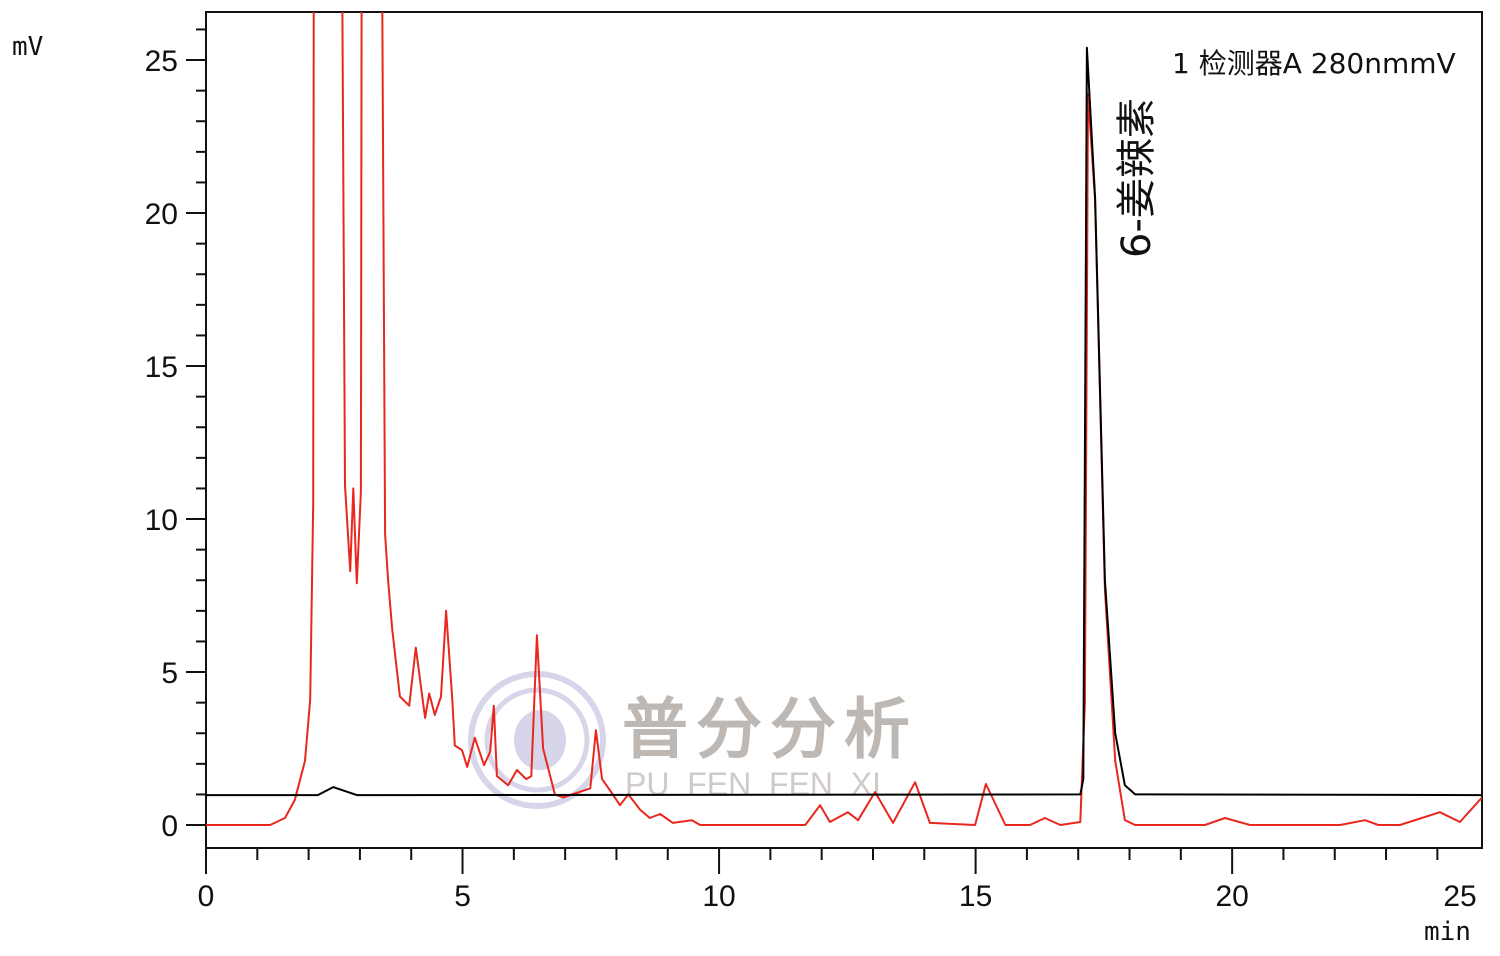 Image resolution: width=1500 pixels, height=956 pixels. Describe the element at coordinates (175, 435) in the screenshot. I see `y-axis: 0 5 10 15 20 25` at that location.